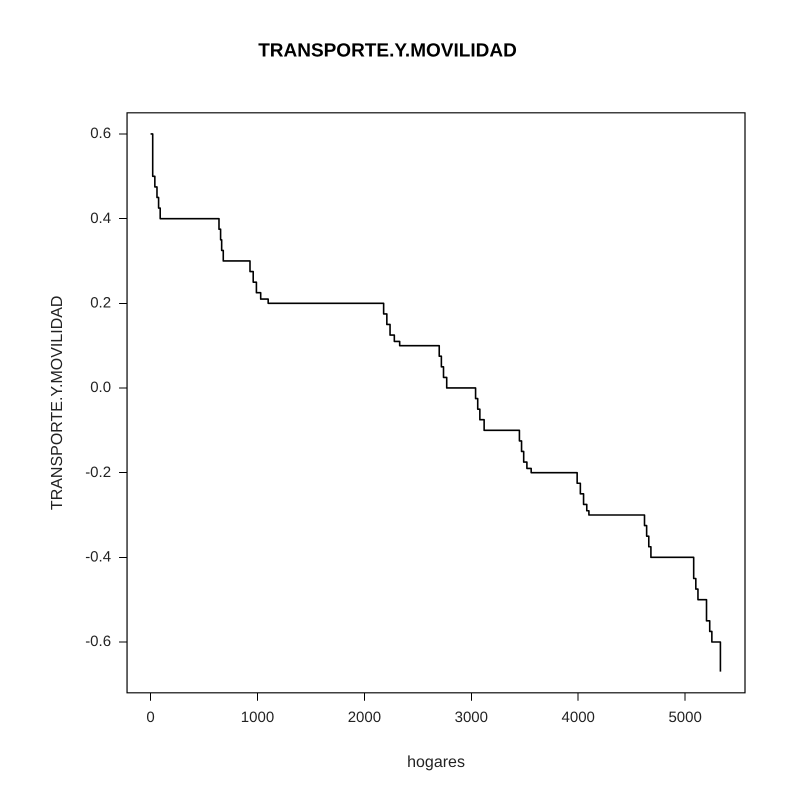 Image resolution: width=805 pixels, height=802 pixels. What do you see at coordinates (685, 717) in the screenshot?
I see `x-tick-label: 5000` at bounding box center [685, 717].